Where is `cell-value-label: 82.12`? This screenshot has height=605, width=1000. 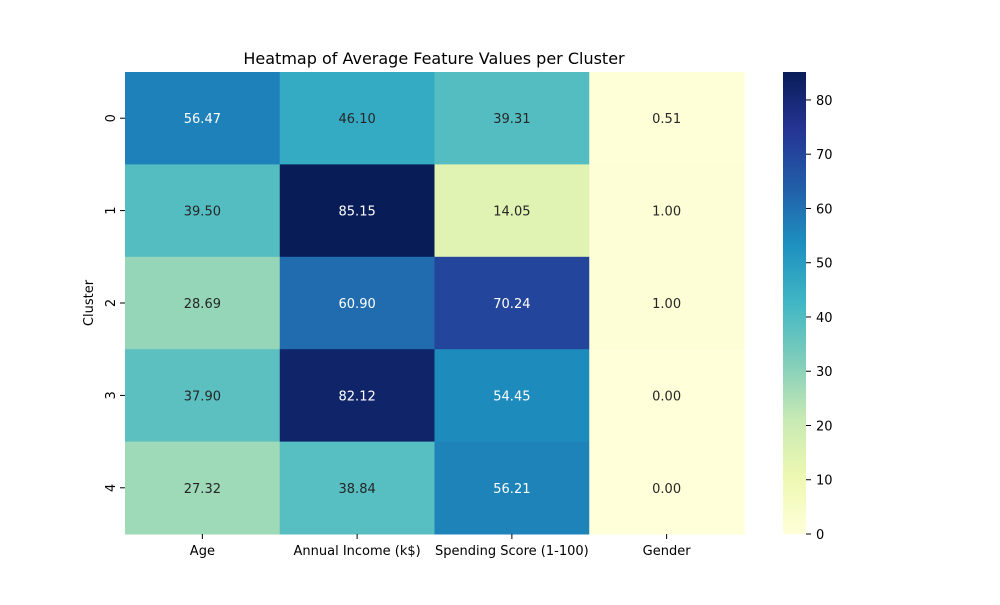 cell-value-label: 82.12 is located at coordinates (357, 396).